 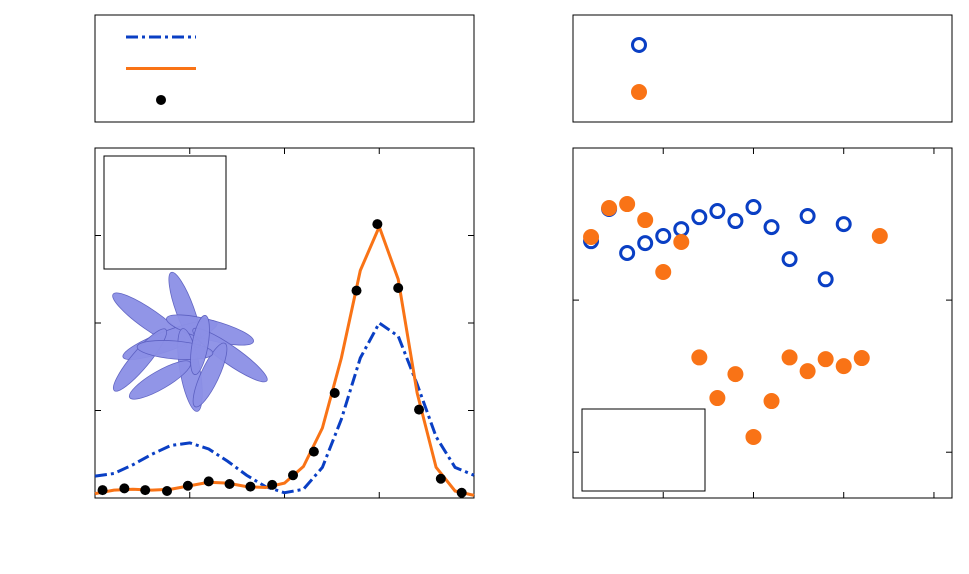 What do you see at coordinates (284, 407) in the screenshot?
I see `series-line` at bounding box center [284, 407].